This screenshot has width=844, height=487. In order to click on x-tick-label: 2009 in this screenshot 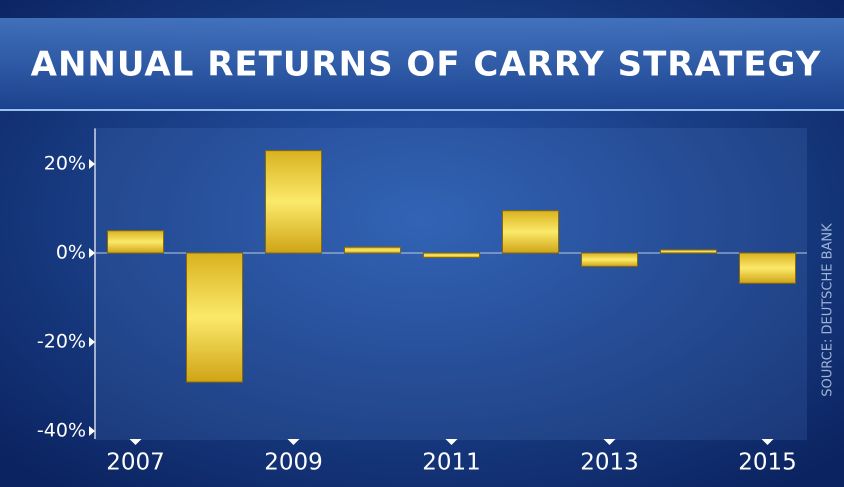, I will do `click(293, 463)`.